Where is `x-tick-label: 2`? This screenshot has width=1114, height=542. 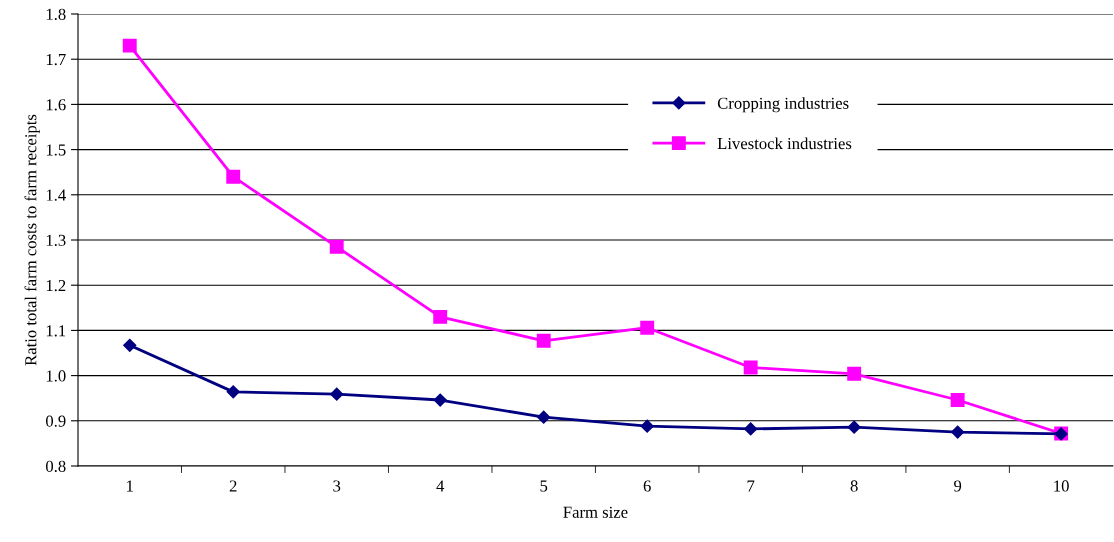 x-tick-label: 2 is located at coordinates (233, 486).